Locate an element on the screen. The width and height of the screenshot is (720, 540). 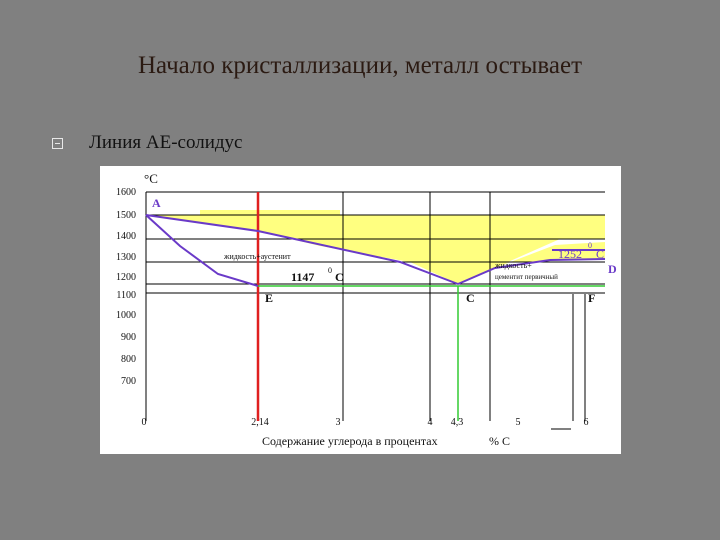
bullet-box-icon is located at coordinates (57, 143).